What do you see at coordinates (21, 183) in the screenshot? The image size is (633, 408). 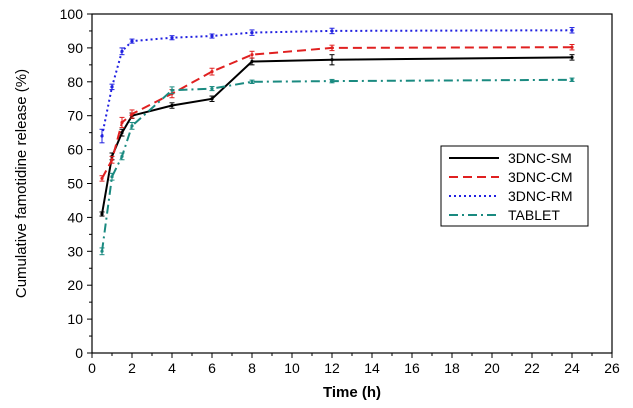 I see `y-axis-title: Cumulative famotidine release (%)` at bounding box center [21, 183].